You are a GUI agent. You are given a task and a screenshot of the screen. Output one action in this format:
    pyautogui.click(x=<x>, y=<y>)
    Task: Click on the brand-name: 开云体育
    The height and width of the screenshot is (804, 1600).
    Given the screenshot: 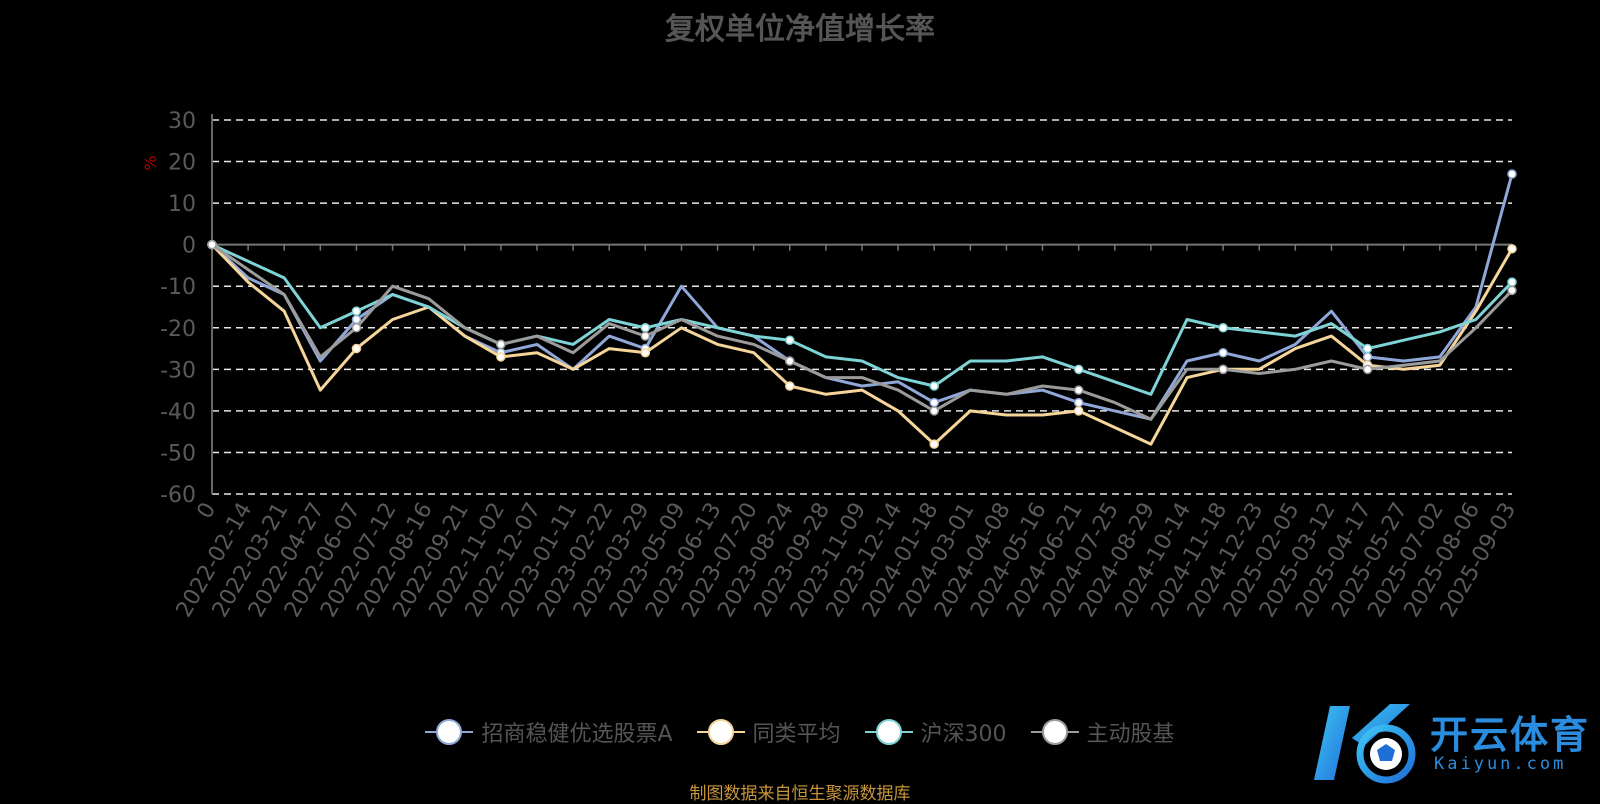 What is the action you would take?
    pyautogui.click(x=1510, y=735)
    